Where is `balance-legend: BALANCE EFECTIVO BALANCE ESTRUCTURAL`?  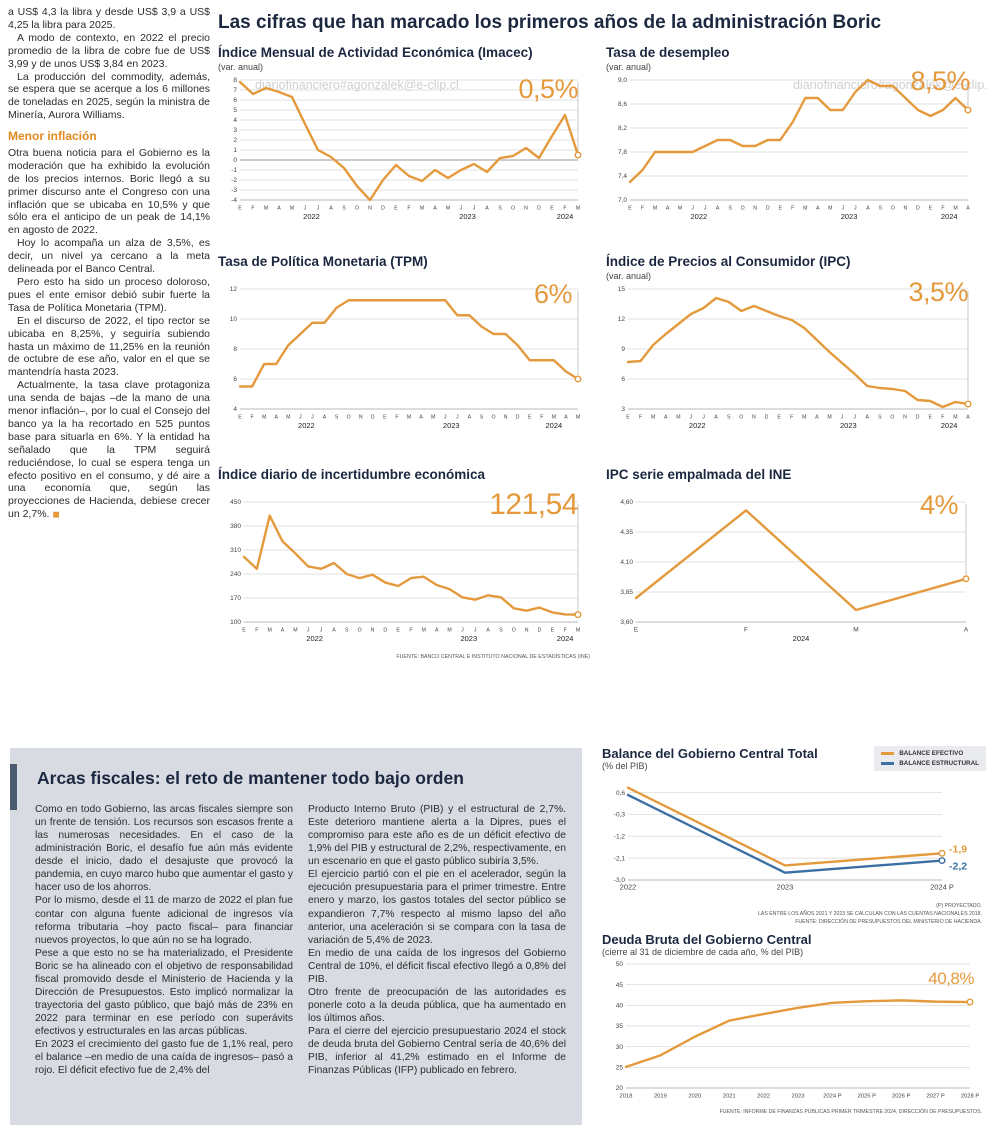 balance-legend: BALANCE EFECTIVO BALANCE ESTRUCTURAL is located at coordinates (930, 758).